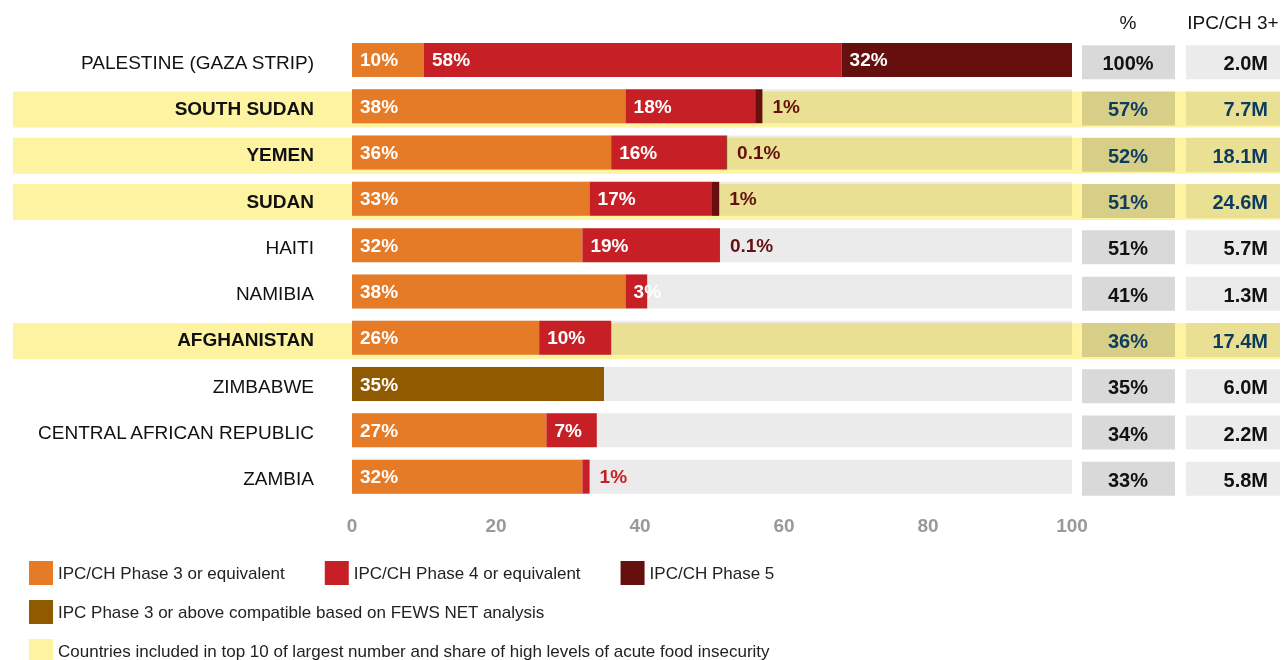 This screenshot has width=1287, height=660. What do you see at coordinates (1072, 525) in the screenshot?
I see `x-tick-label: 100` at bounding box center [1072, 525].